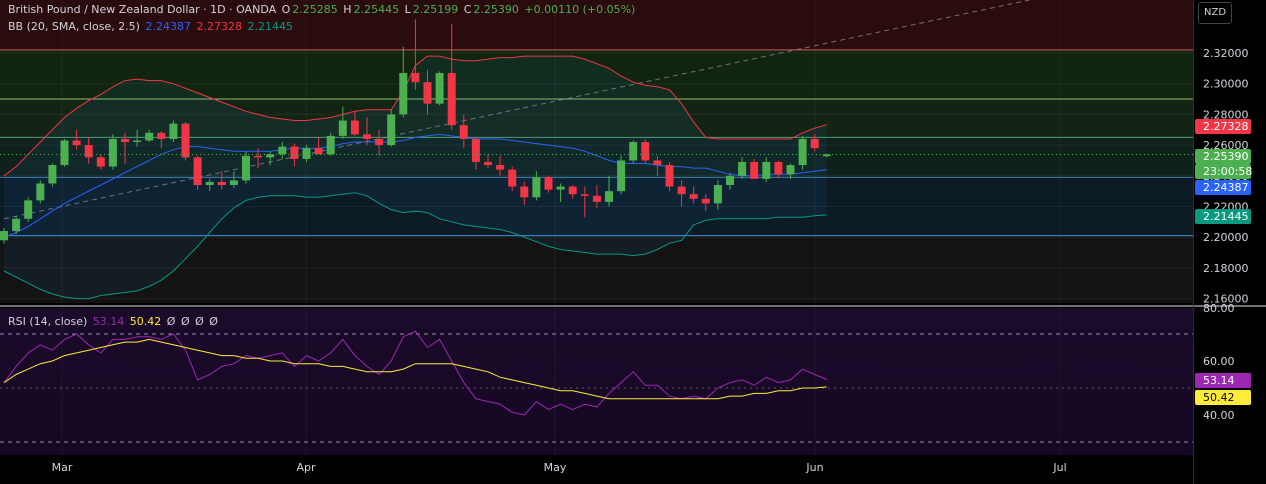  What do you see at coordinates (74, 26) in the screenshot?
I see `bb-label: BB (20, SMA, close, 2.5)` at bounding box center [74, 26].